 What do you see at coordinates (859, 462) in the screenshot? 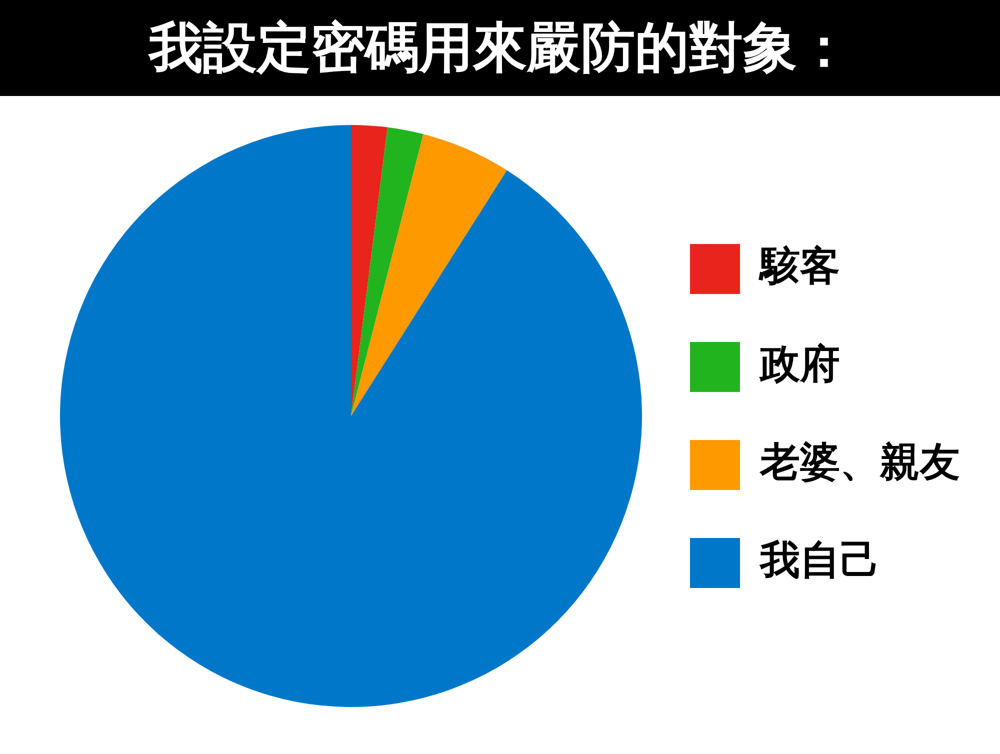
I see `legend-label: 老婆、親友` at bounding box center [859, 462].